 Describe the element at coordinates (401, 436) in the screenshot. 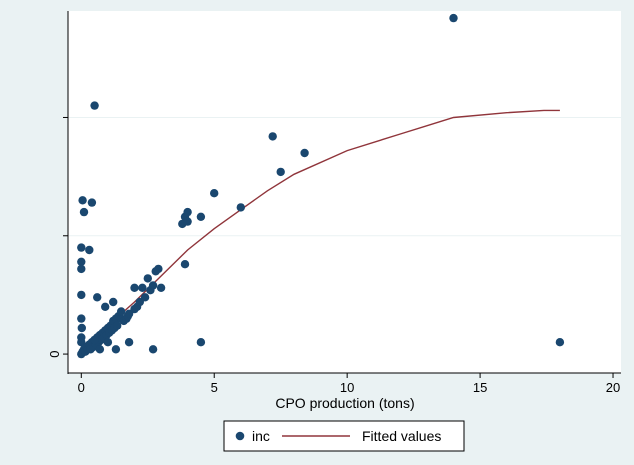

I see `legend-label-fitted: Fitted values` at that location.